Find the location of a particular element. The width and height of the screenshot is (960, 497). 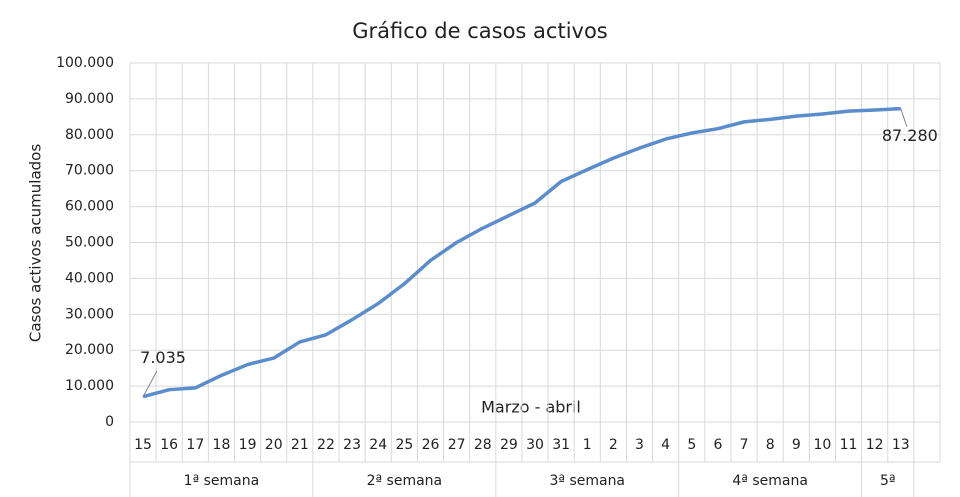

x-tick-label: 4 is located at coordinates (665, 445).